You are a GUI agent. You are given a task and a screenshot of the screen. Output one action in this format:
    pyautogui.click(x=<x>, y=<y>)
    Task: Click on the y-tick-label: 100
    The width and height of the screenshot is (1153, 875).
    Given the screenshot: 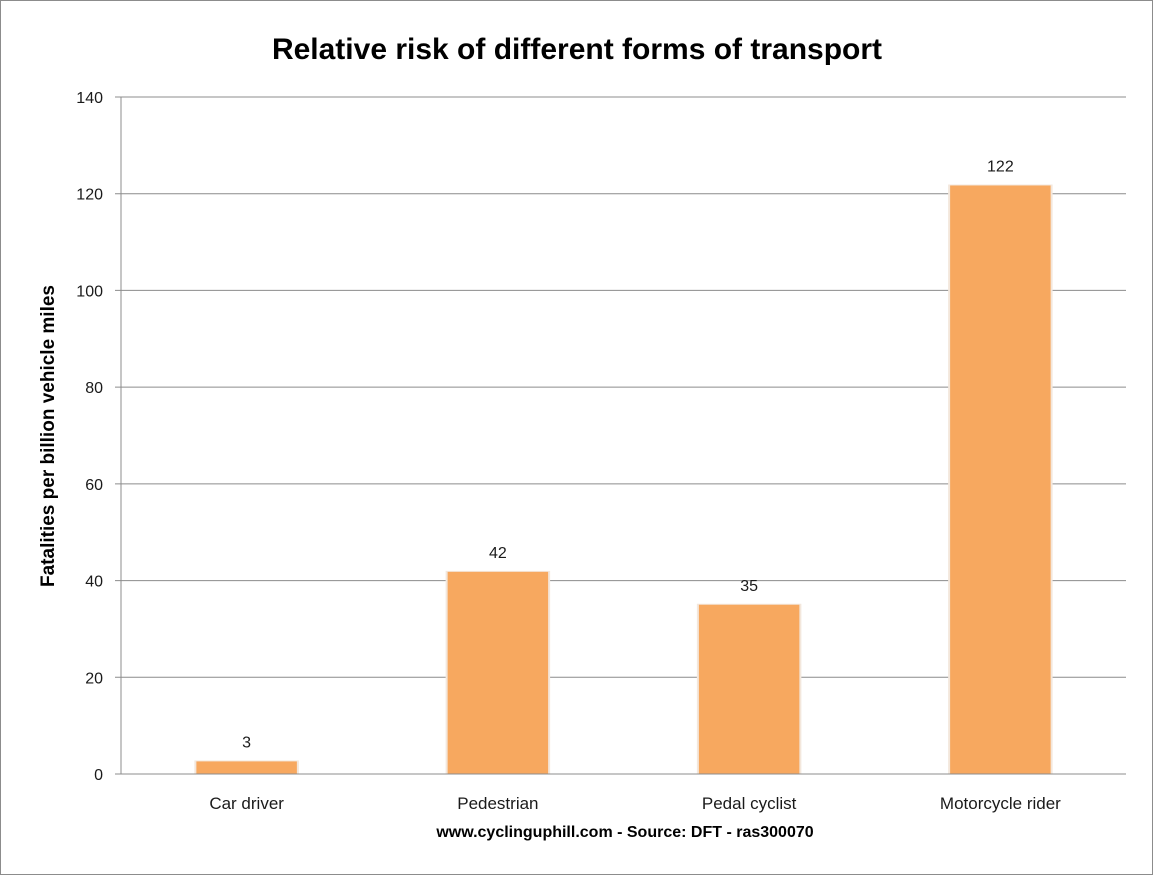 What is the action you would take?
    pyautogui.click(x=89, y=291)
    